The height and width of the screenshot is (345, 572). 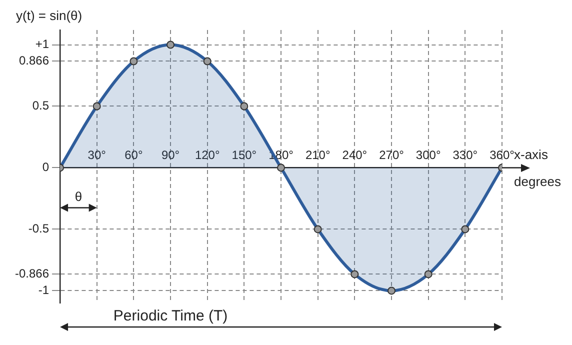 I want to click on y-tick-label: +1, so click(x=42, y=44).